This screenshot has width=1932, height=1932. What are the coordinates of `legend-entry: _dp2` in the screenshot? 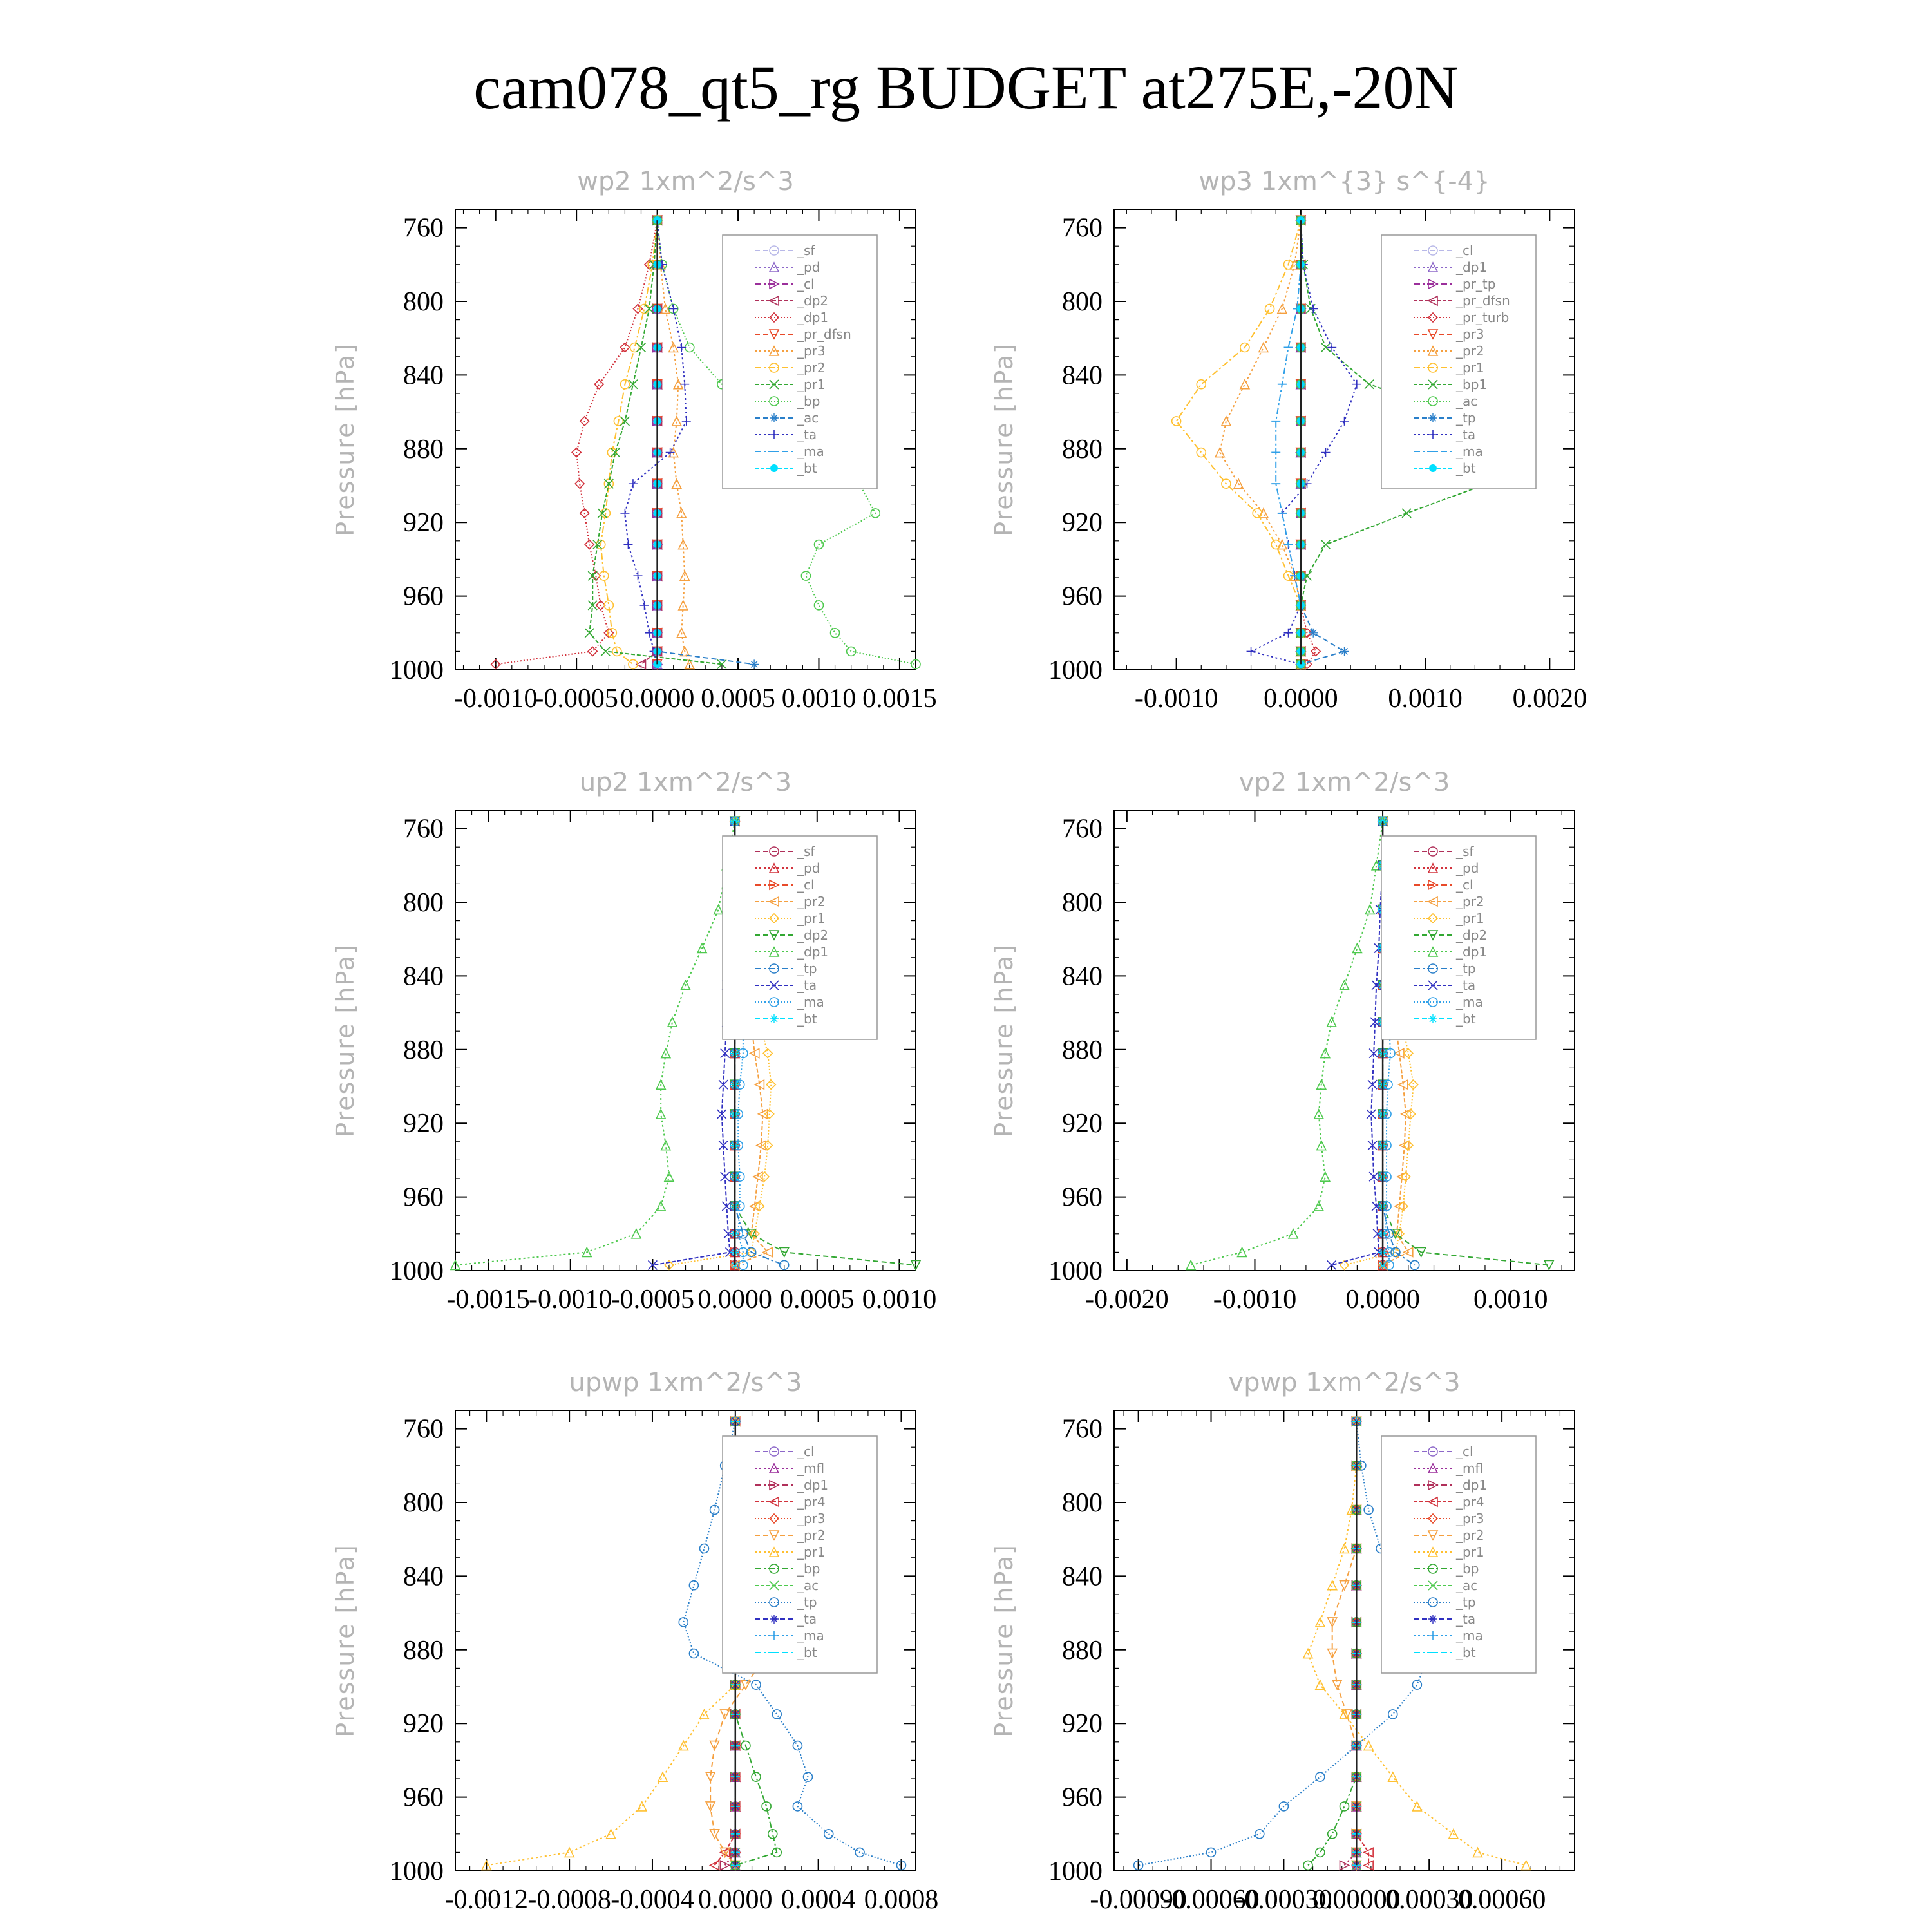 It's located at (791, 935).